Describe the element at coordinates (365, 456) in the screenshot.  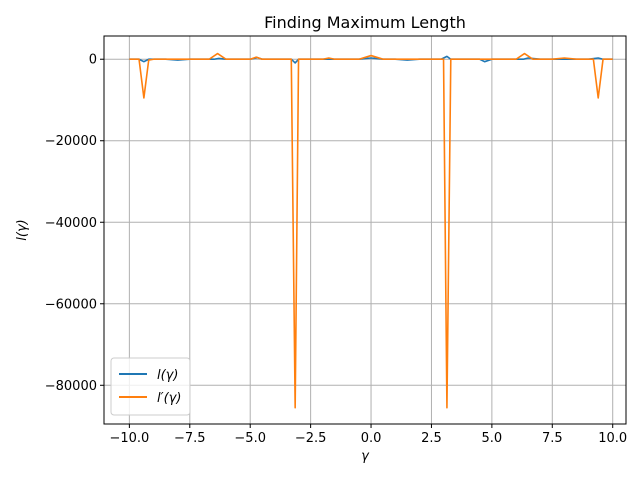
I see `x-axis-label: γ` at that location.